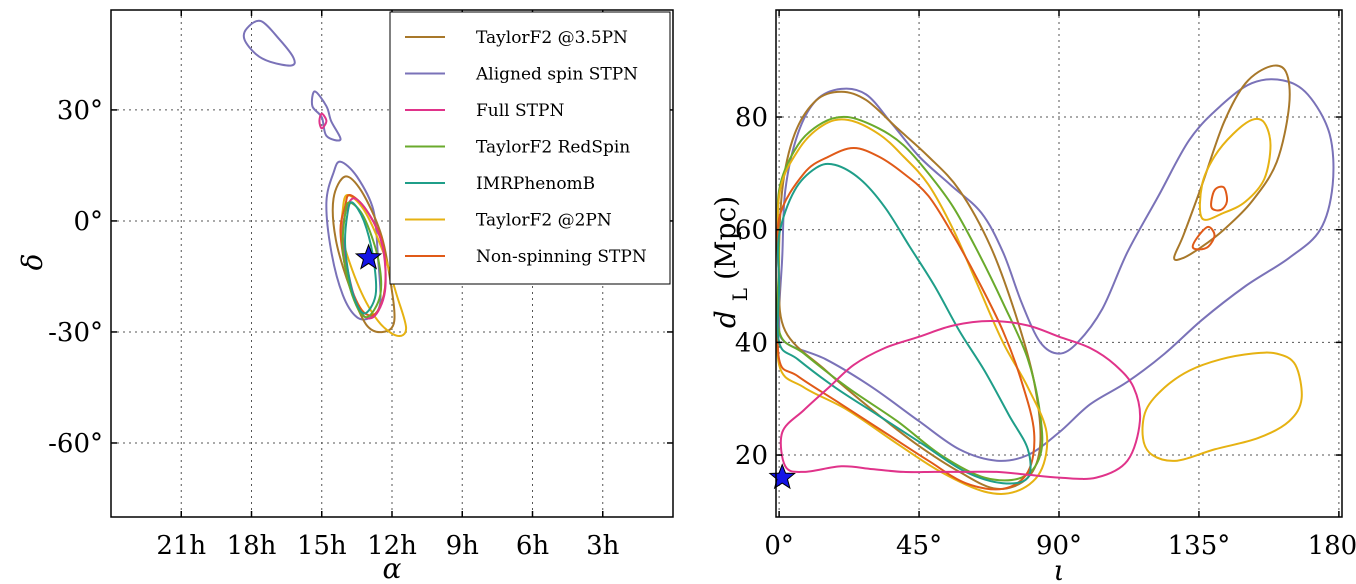  What do you see at coordinates (1332, 546) in the screenshot?
I see `right-x-tick-label: 180°` at bounding box center [1332, 546].